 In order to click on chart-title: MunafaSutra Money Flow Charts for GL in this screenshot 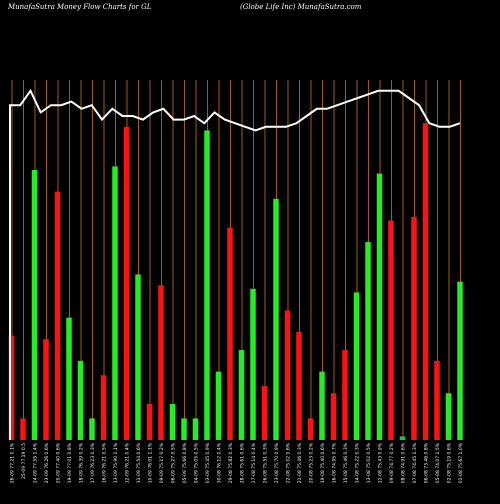, I will do `click(80, 7)`.